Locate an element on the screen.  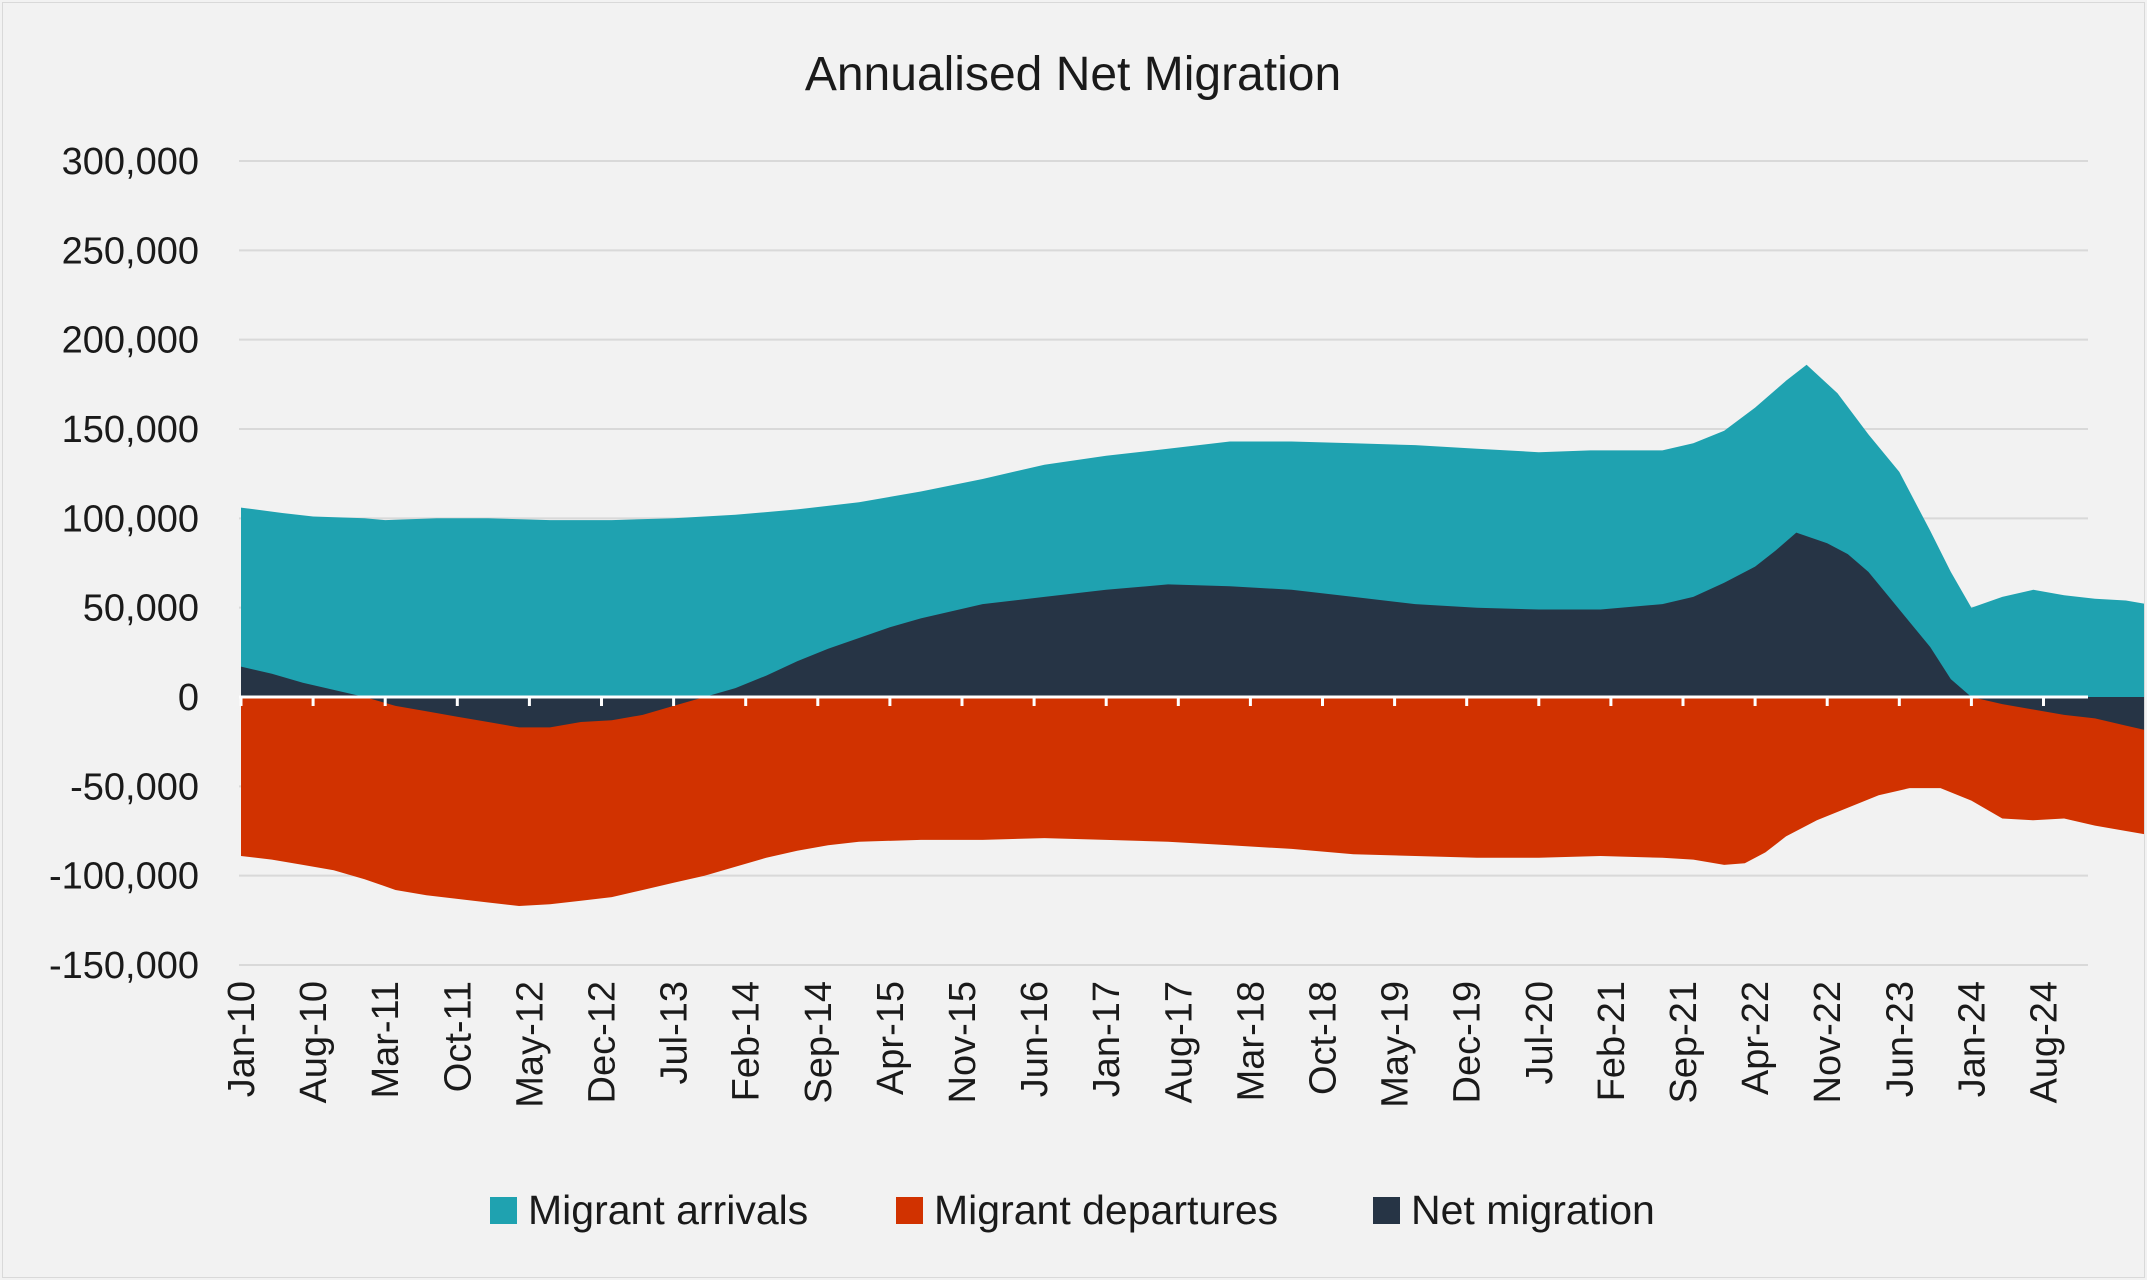
chart-title: Annualised Net Migration is located at coordinates (1073, 74).